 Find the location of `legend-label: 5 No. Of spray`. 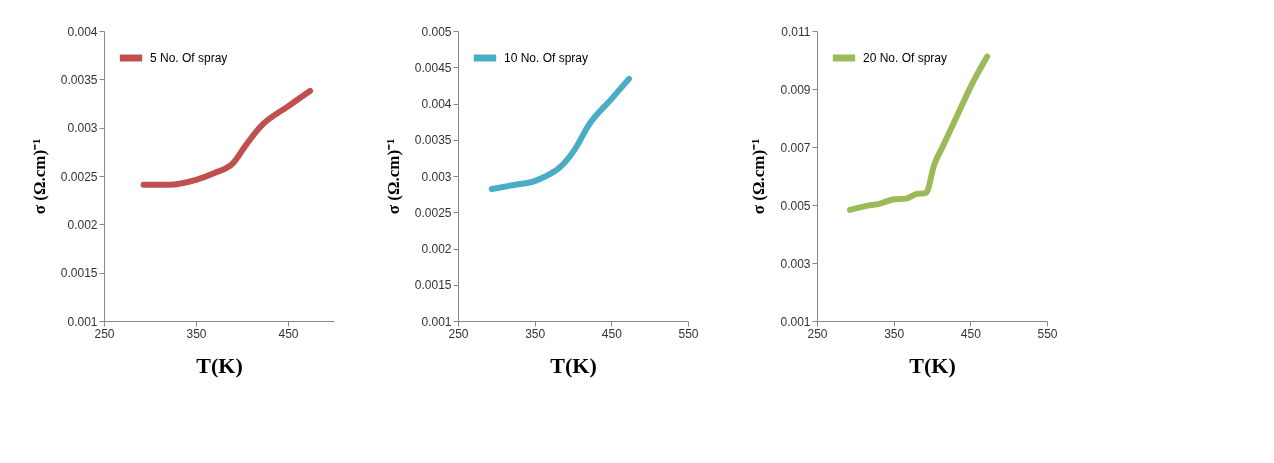

legend-label: 5 No. Of spray is located at coordinates (189, 58).